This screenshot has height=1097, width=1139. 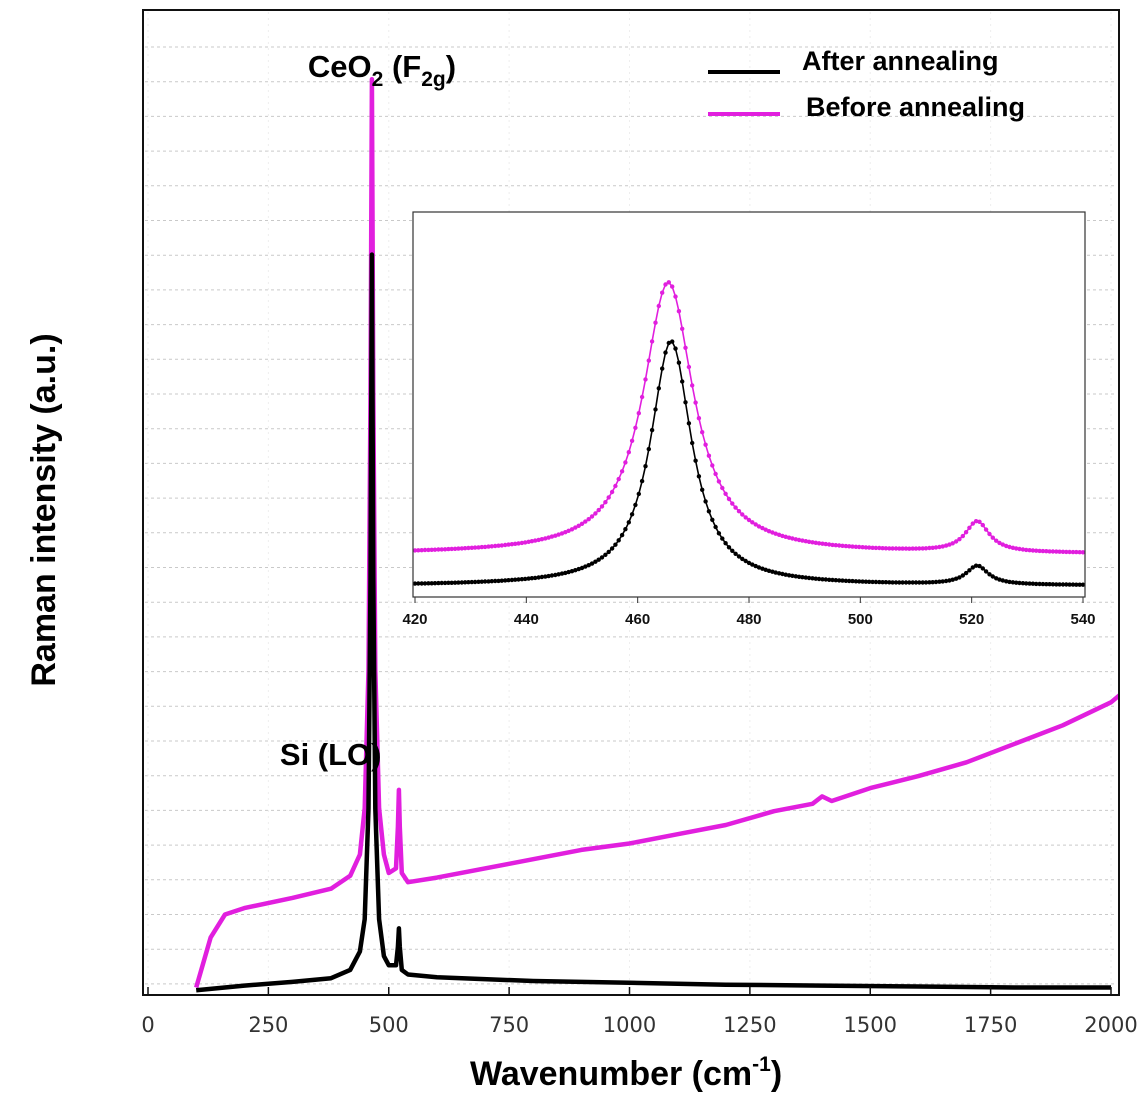 What do you see at coordinates (389, 1025) in the screenshot?
I see `x-tick-label: 500` at bounding box center [389, 1025].